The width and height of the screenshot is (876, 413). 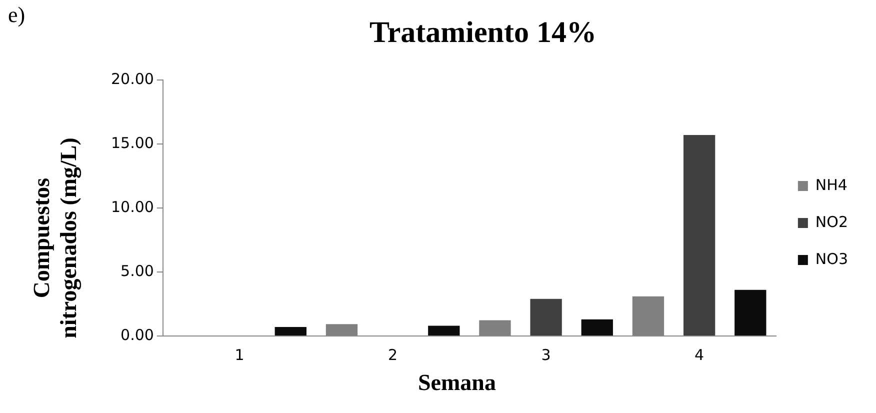 I want to click on legend-label: NO2, so click(x=831, y=221).